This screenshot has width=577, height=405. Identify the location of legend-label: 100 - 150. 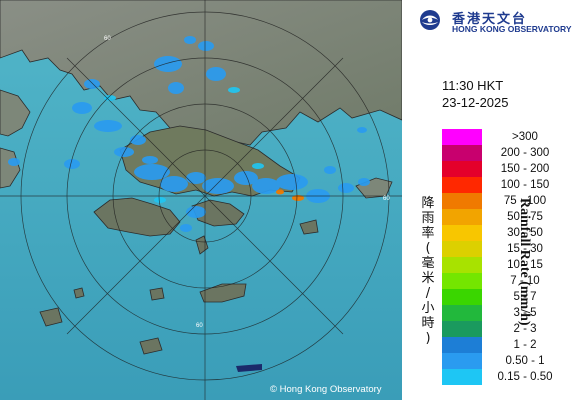
(525, 185).